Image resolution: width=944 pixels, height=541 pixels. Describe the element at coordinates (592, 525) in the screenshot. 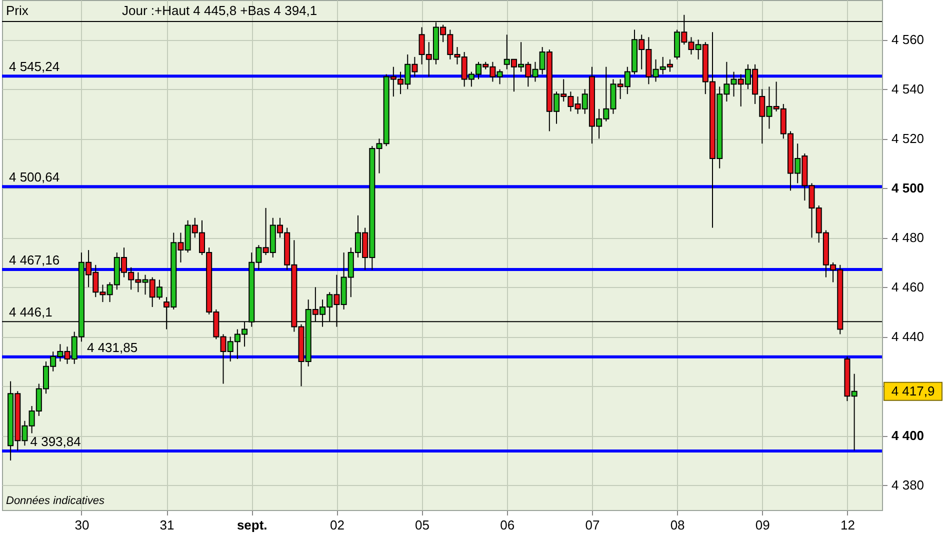

I see `x-tick-label: 07` at that location.